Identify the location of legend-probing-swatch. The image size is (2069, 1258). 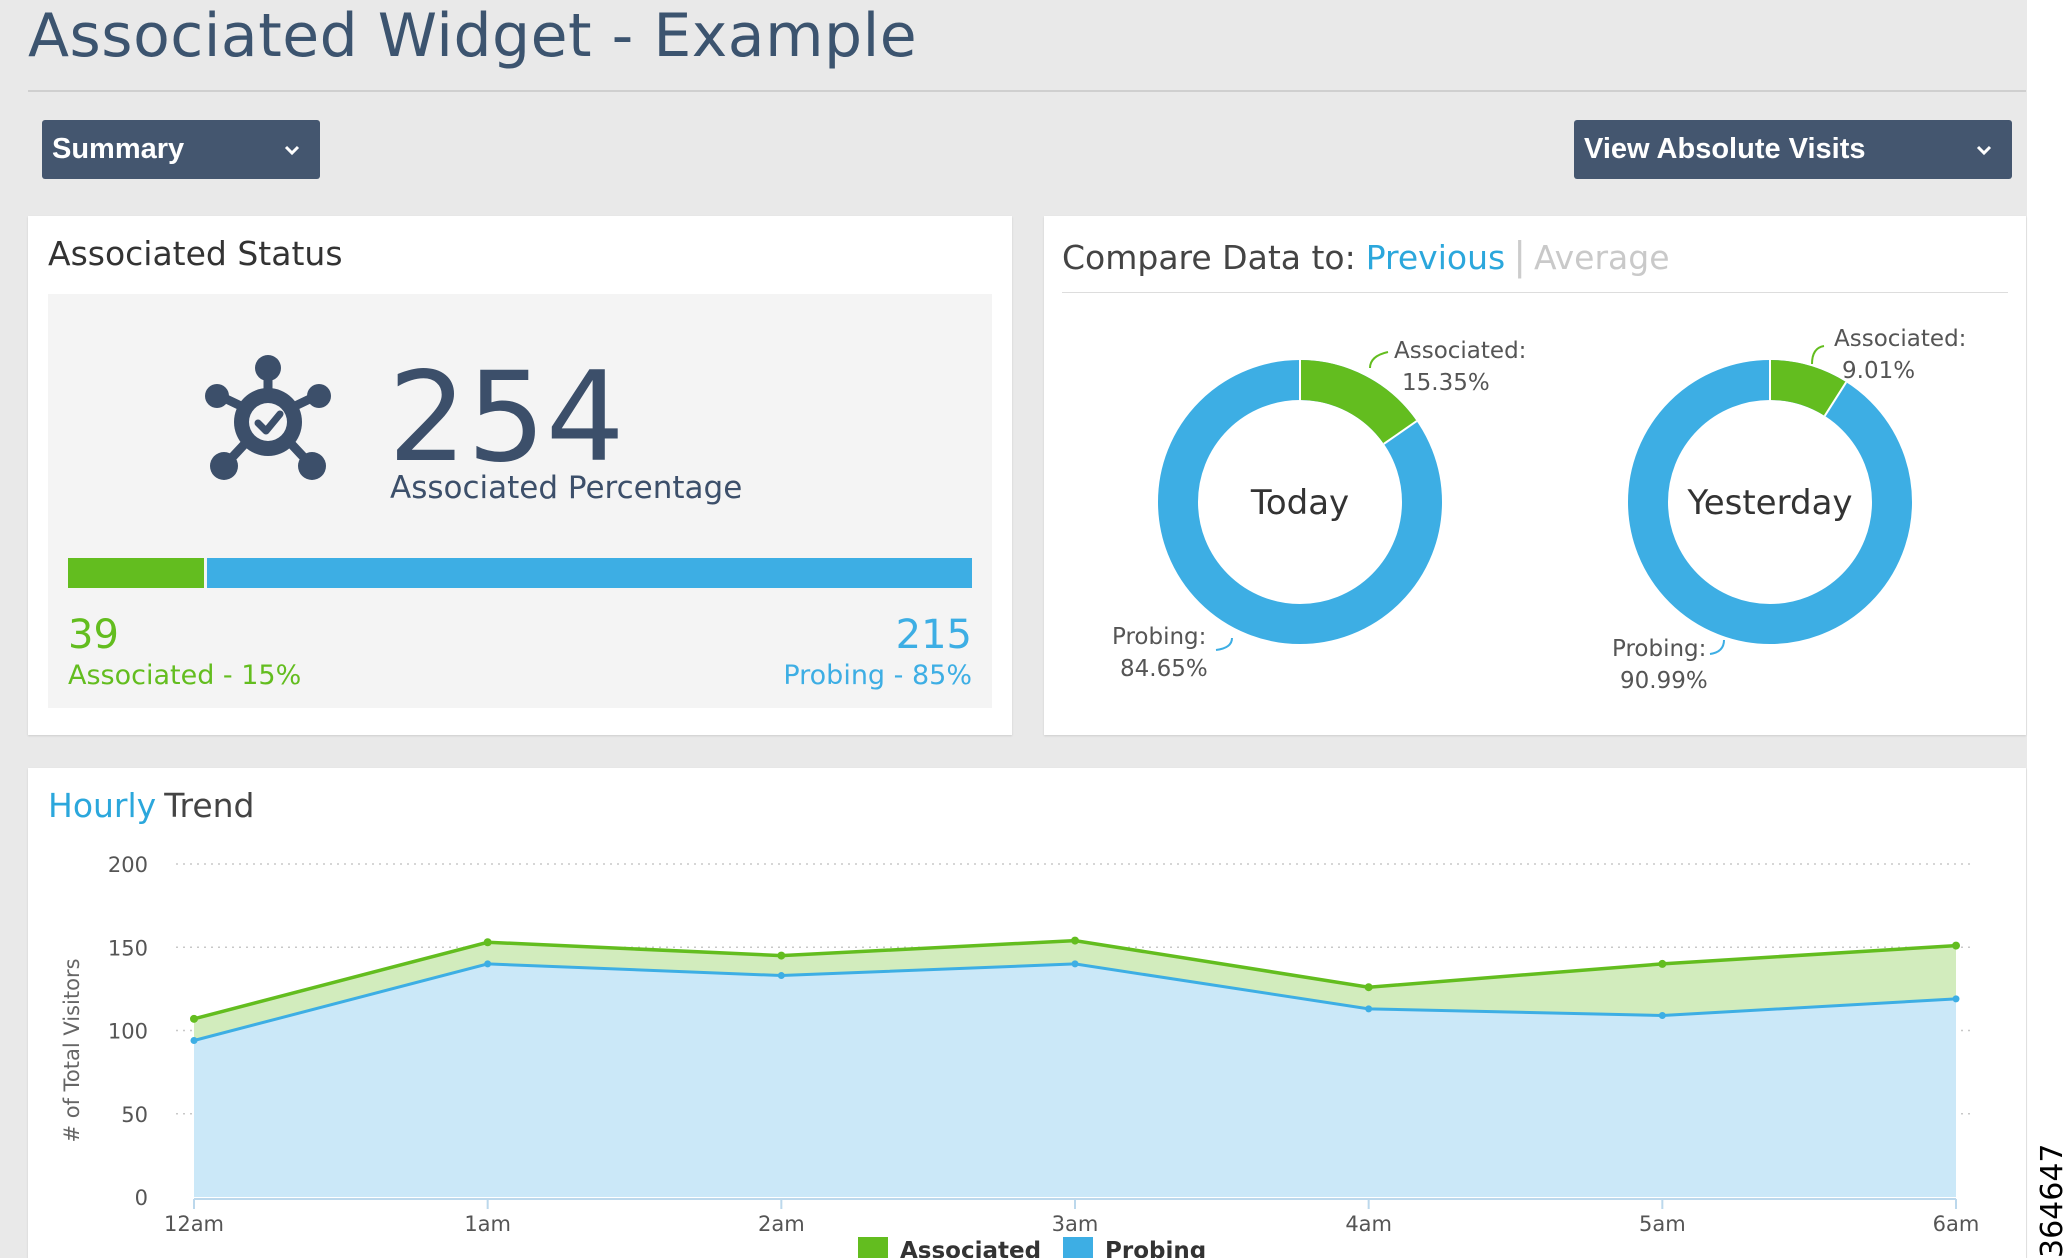
(1078, 1247).